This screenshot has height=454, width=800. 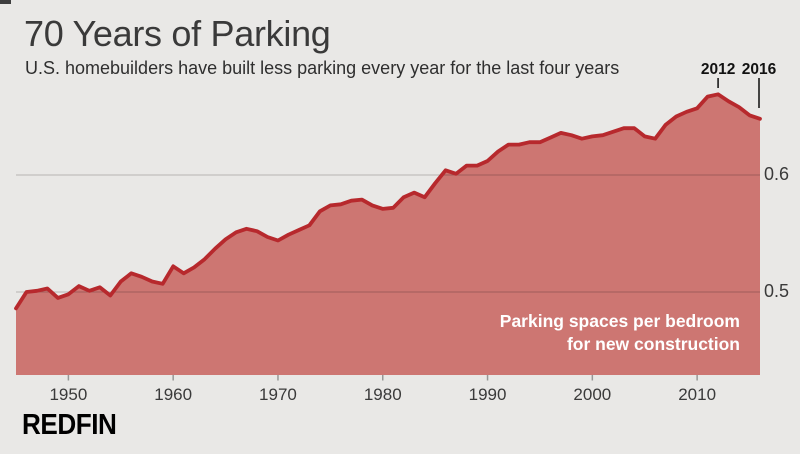 What do you see at coordinates (173, 394) in the screenshot?
I see `x-axis-label-1960: 1960` at bounding box center [173, 394].